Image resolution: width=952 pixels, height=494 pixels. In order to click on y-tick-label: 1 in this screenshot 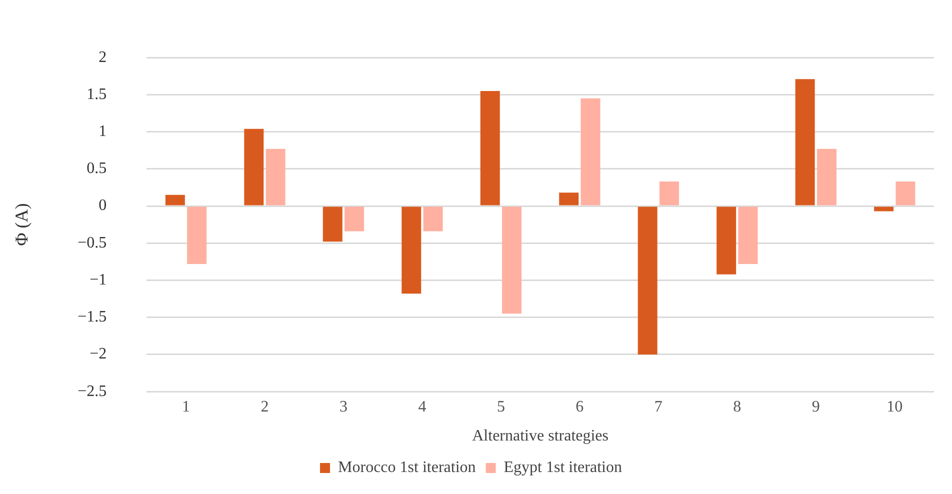, I will do `click(102, 131)`.